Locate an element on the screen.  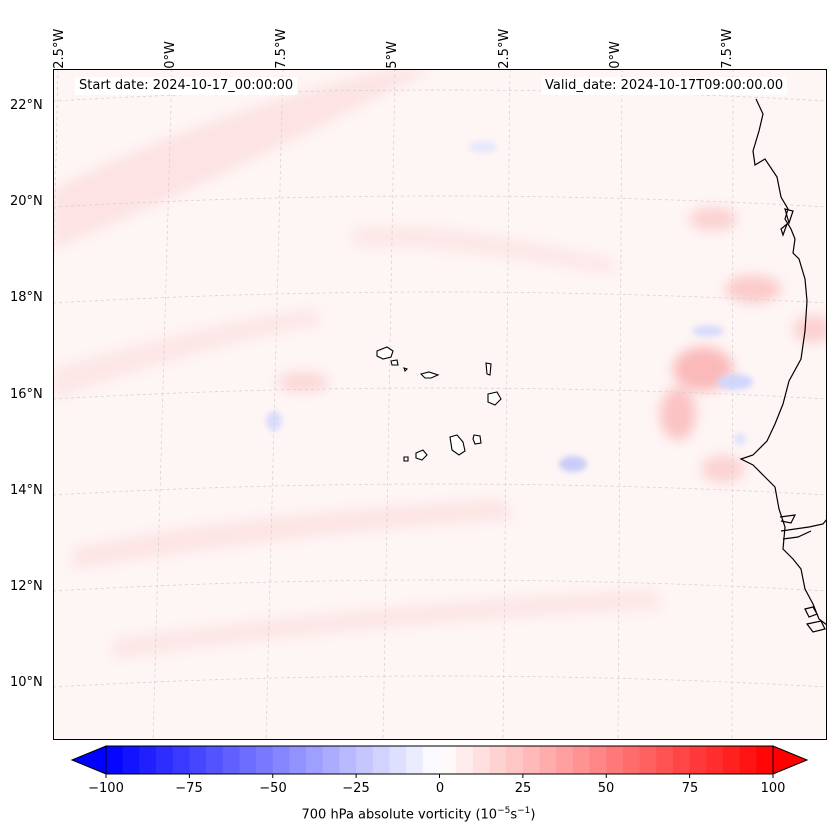
island-sao-vicente is located at coordinates (394, 362).